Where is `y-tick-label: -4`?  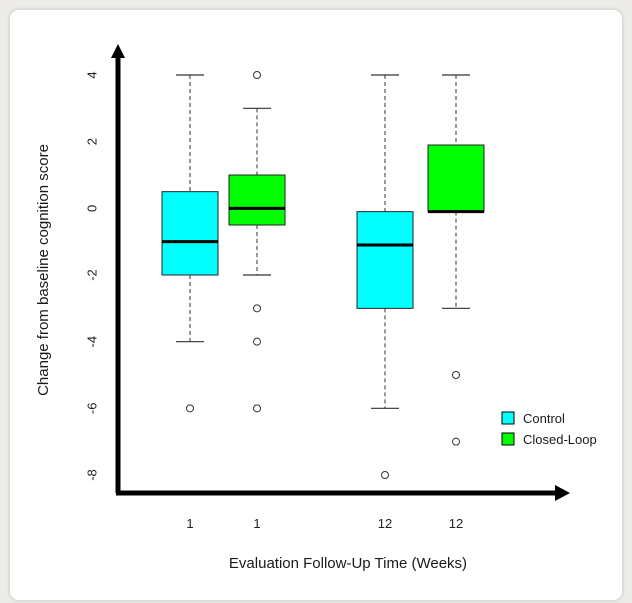
y-tick-label: -4 is located at coordinates (91, 342).